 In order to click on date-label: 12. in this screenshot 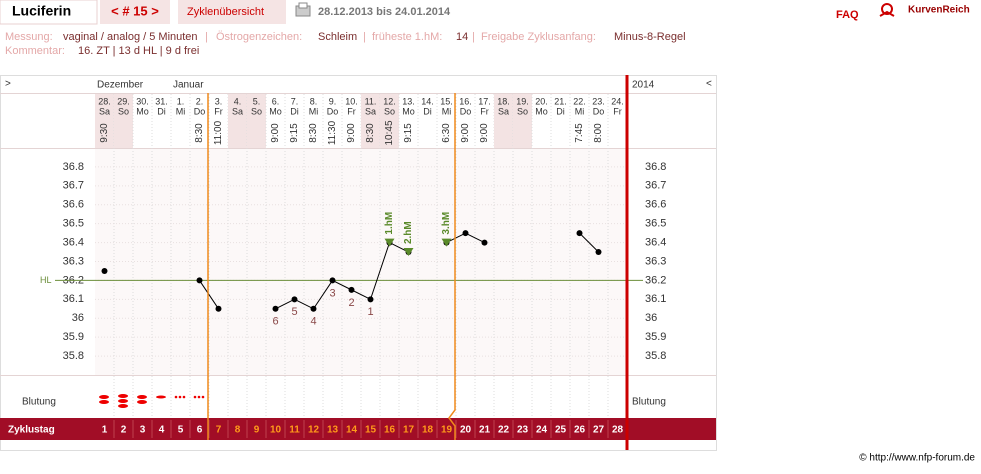, I will do `click(389, 101)`.